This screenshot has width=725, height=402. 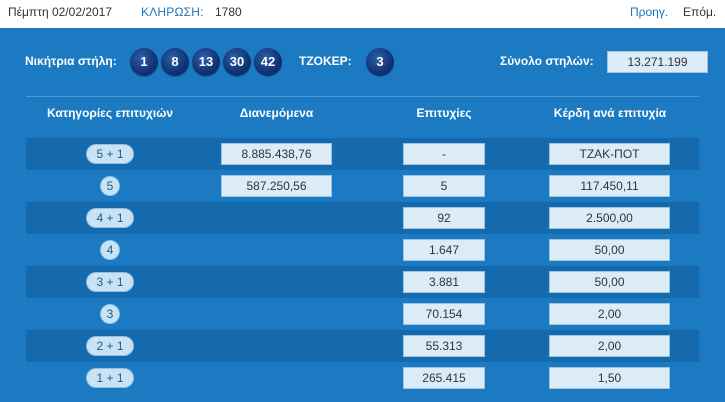 What do you see at coordinates (444, 346) in the screenshot?
I see `winners-cell: 55.313` at bounding box center [444, 346].